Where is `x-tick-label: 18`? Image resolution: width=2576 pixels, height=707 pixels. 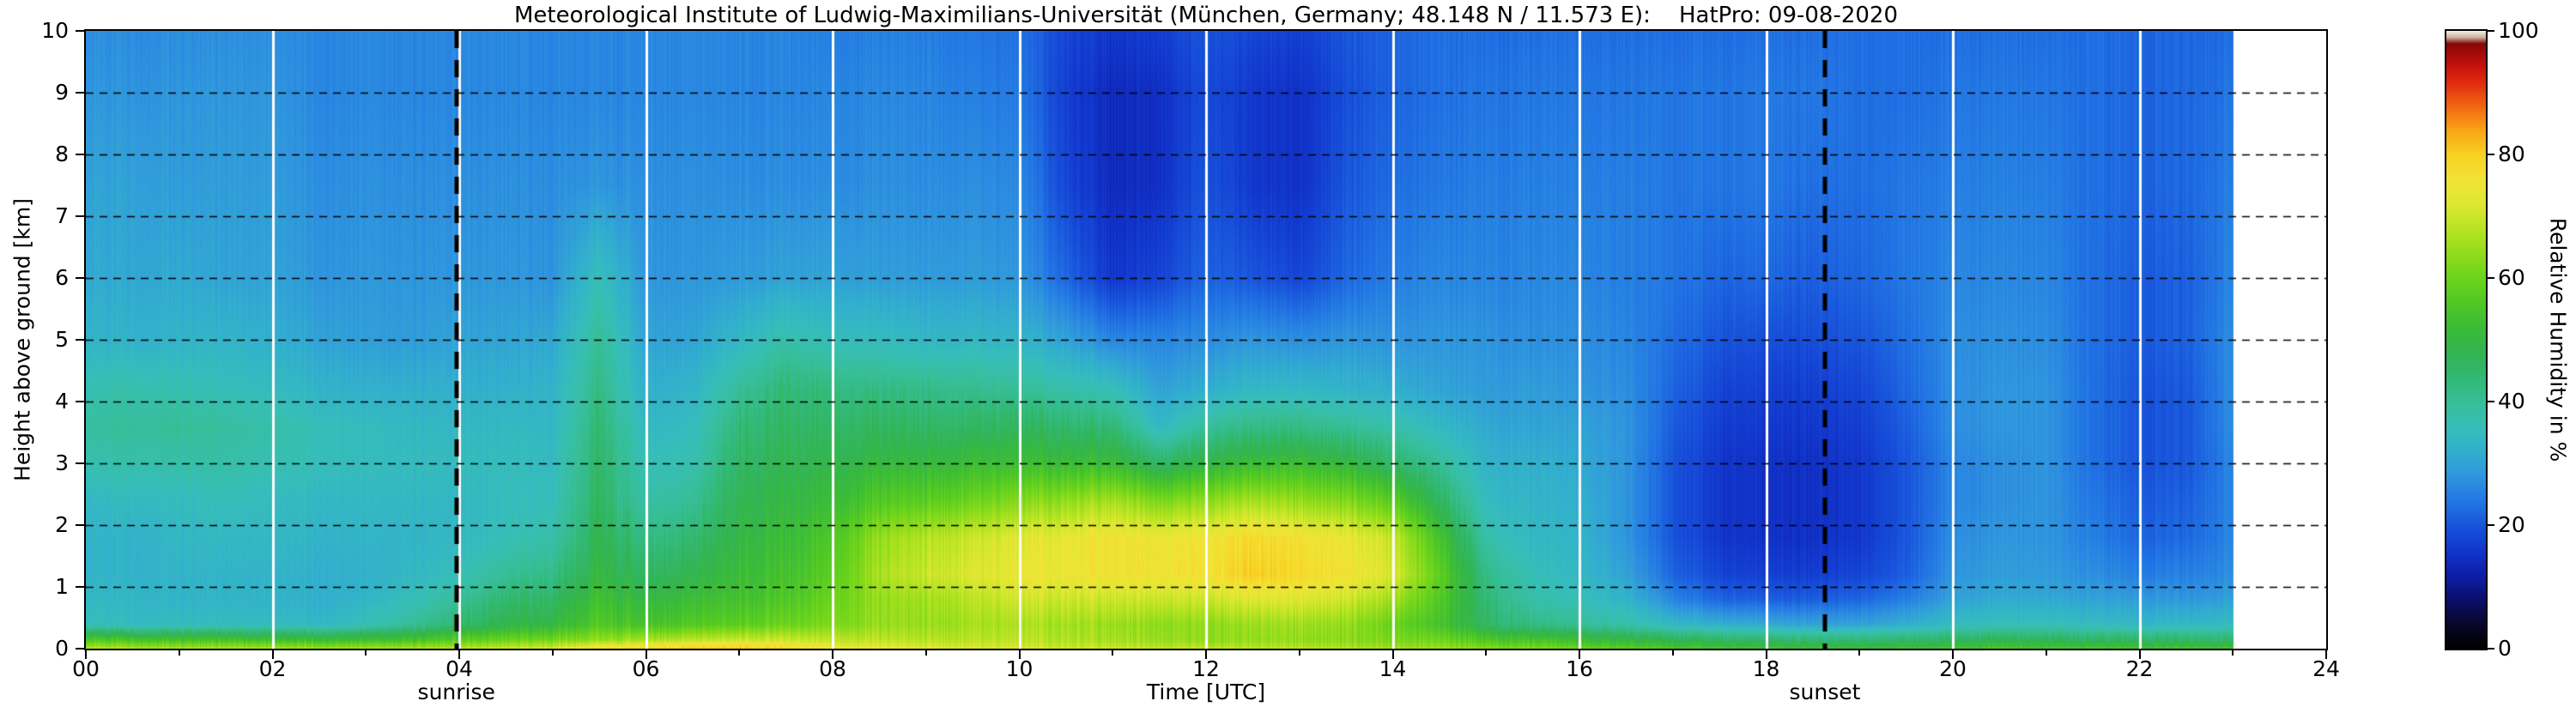
x-tick-label: 18 is located at coordinates (1766, 668).